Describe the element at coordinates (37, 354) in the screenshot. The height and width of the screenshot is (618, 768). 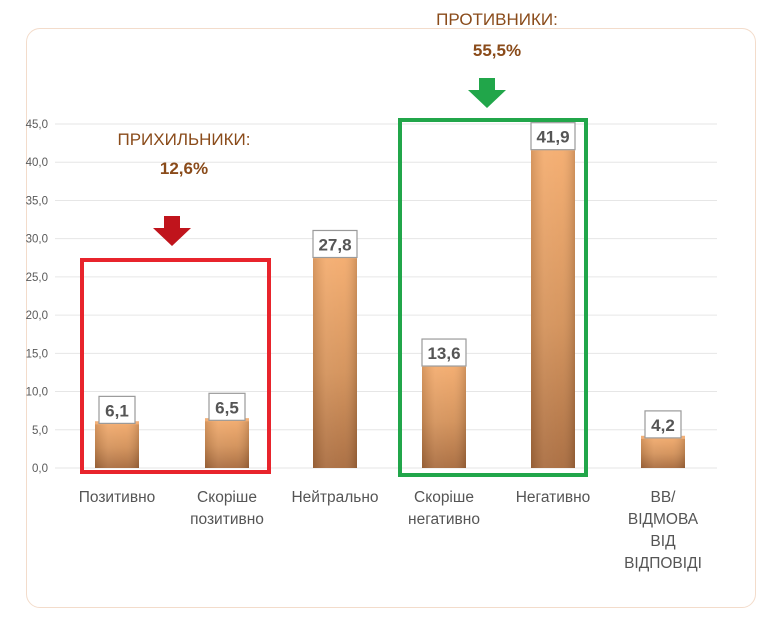
I see `y-tick-label: 15,0` at that location.